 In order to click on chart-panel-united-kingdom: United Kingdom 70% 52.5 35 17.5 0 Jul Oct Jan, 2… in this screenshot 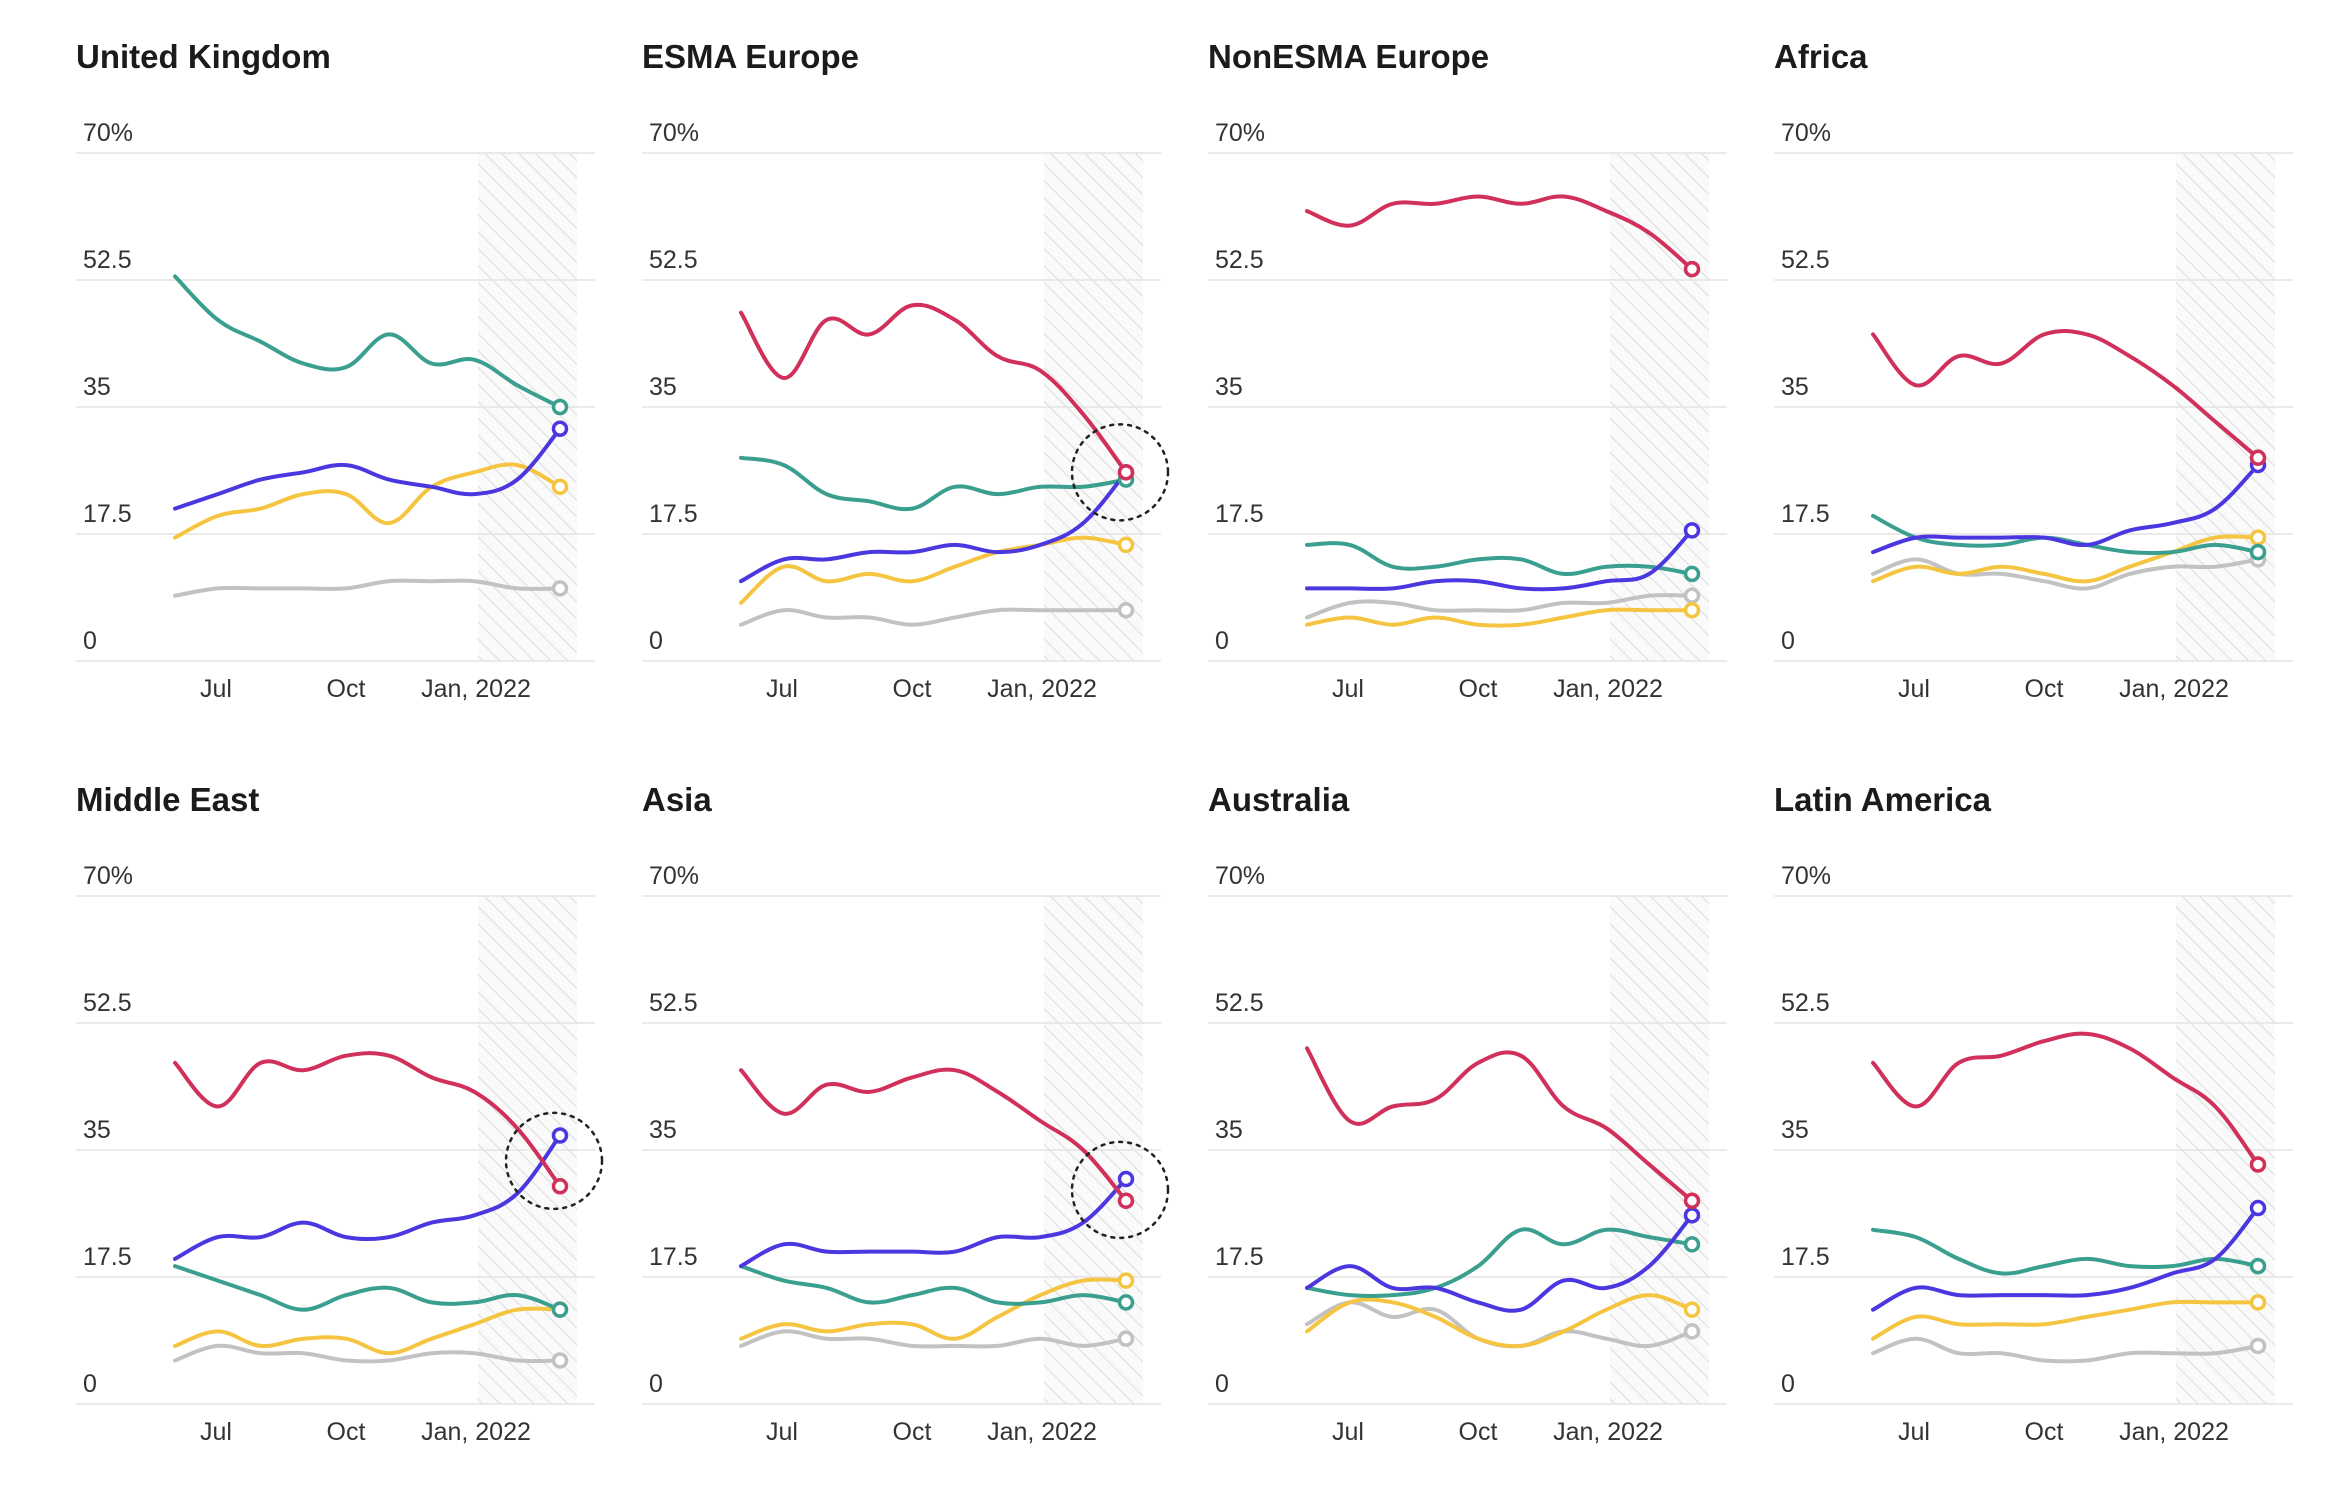, I will do `click(359, 351)`.